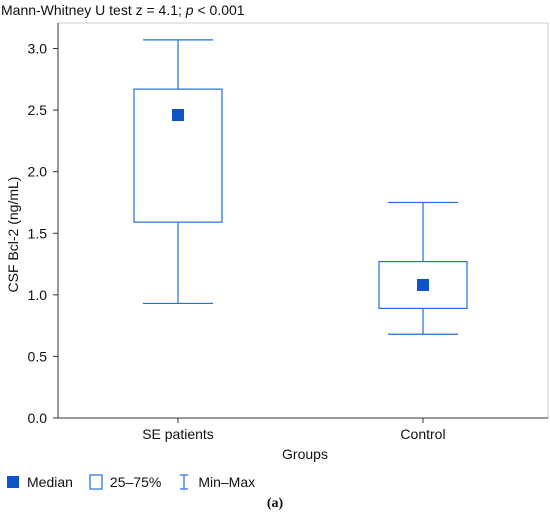 The width and height of the screenshot is (550, 517). What do you see at coordinates (303, 429) in the screenshot?
I see `x-axis: SE patients Control` at bounding box center [303, 429].